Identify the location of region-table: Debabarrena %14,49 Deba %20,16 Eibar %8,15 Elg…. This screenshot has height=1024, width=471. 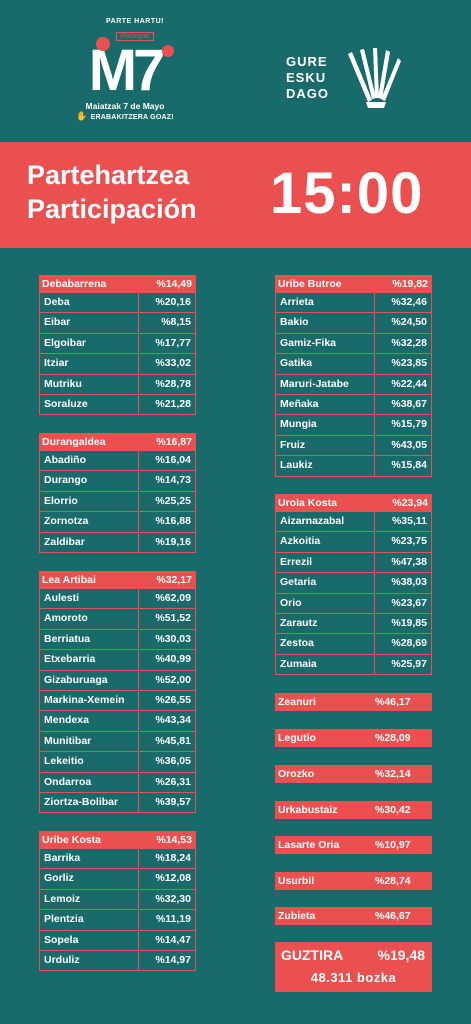
(117, 345).